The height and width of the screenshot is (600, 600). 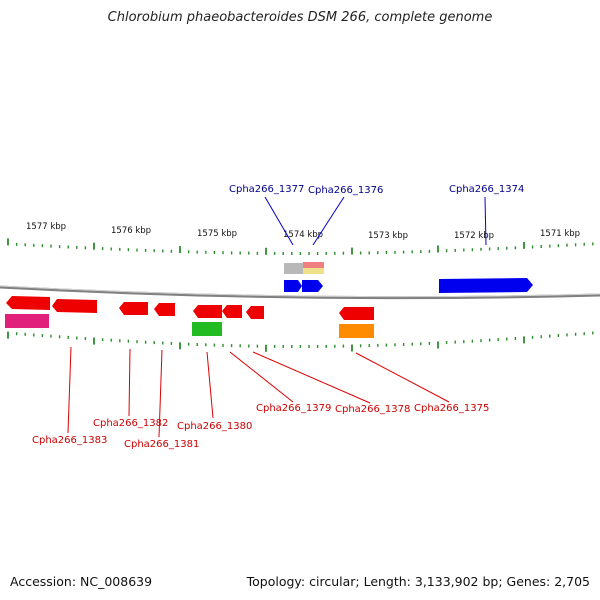 I want to click on gene-label: Cpha266_1376, so click(x=345, y=190).